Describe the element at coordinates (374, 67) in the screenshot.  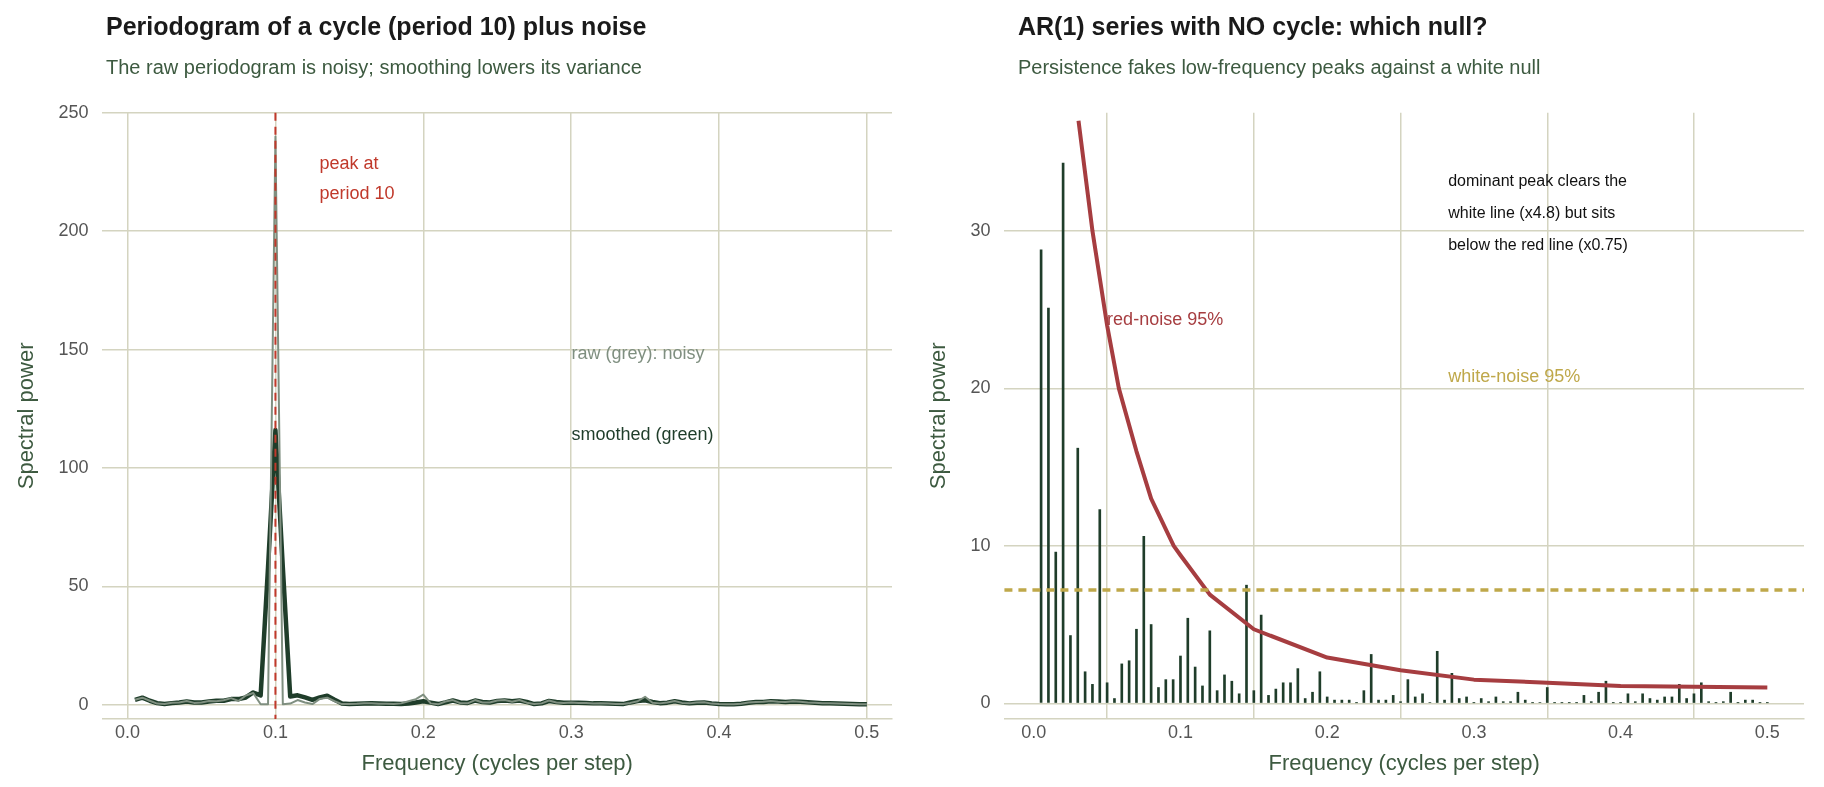
I see `chart-subtitle: The raw periodogram is noisy; smoothing lowers its variance` at that location.